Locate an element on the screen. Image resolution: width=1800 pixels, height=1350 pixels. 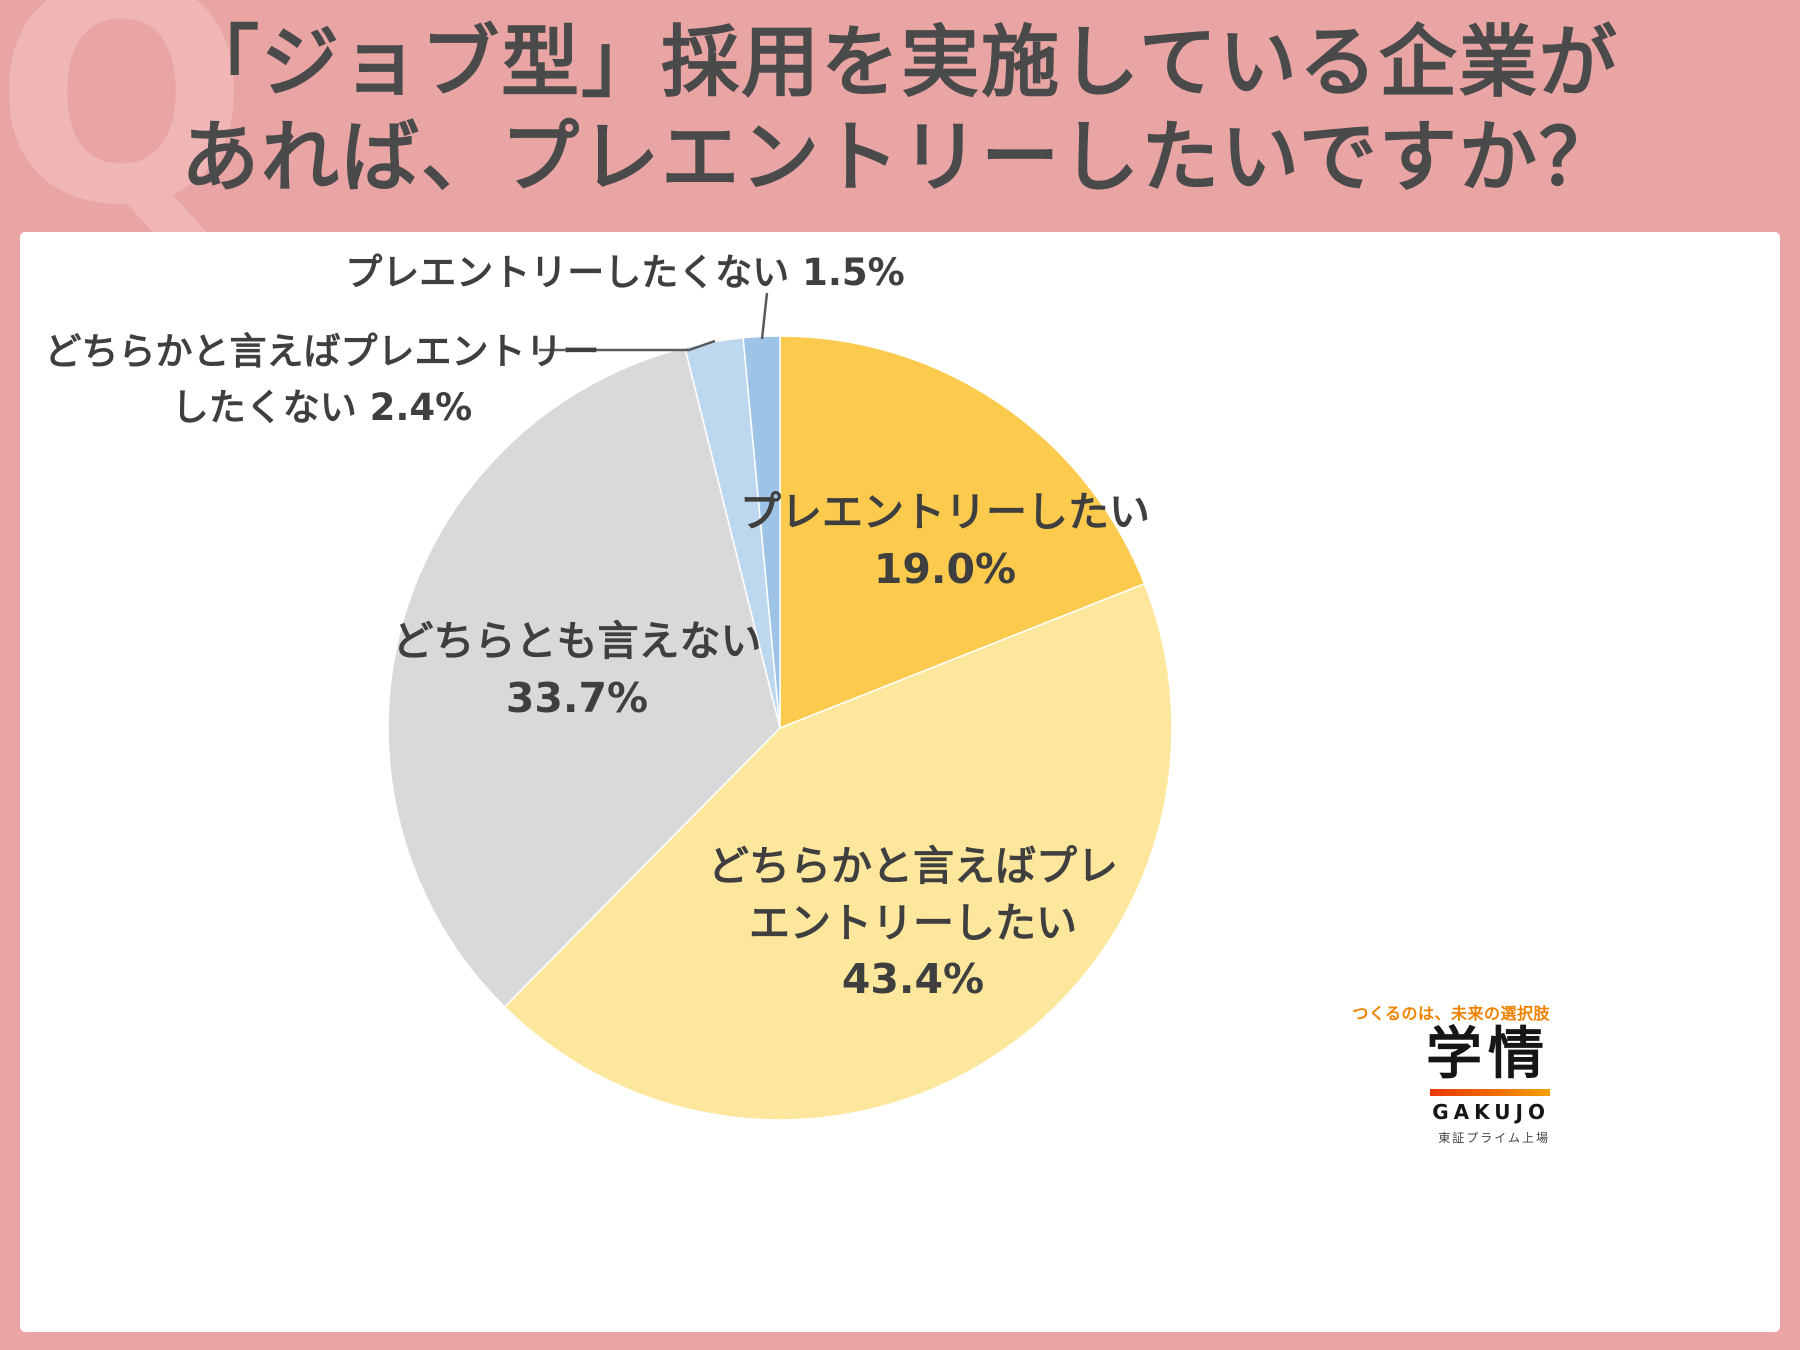
label-neutral-line1: どちらとも言えない is located at coordinates (577, 641).